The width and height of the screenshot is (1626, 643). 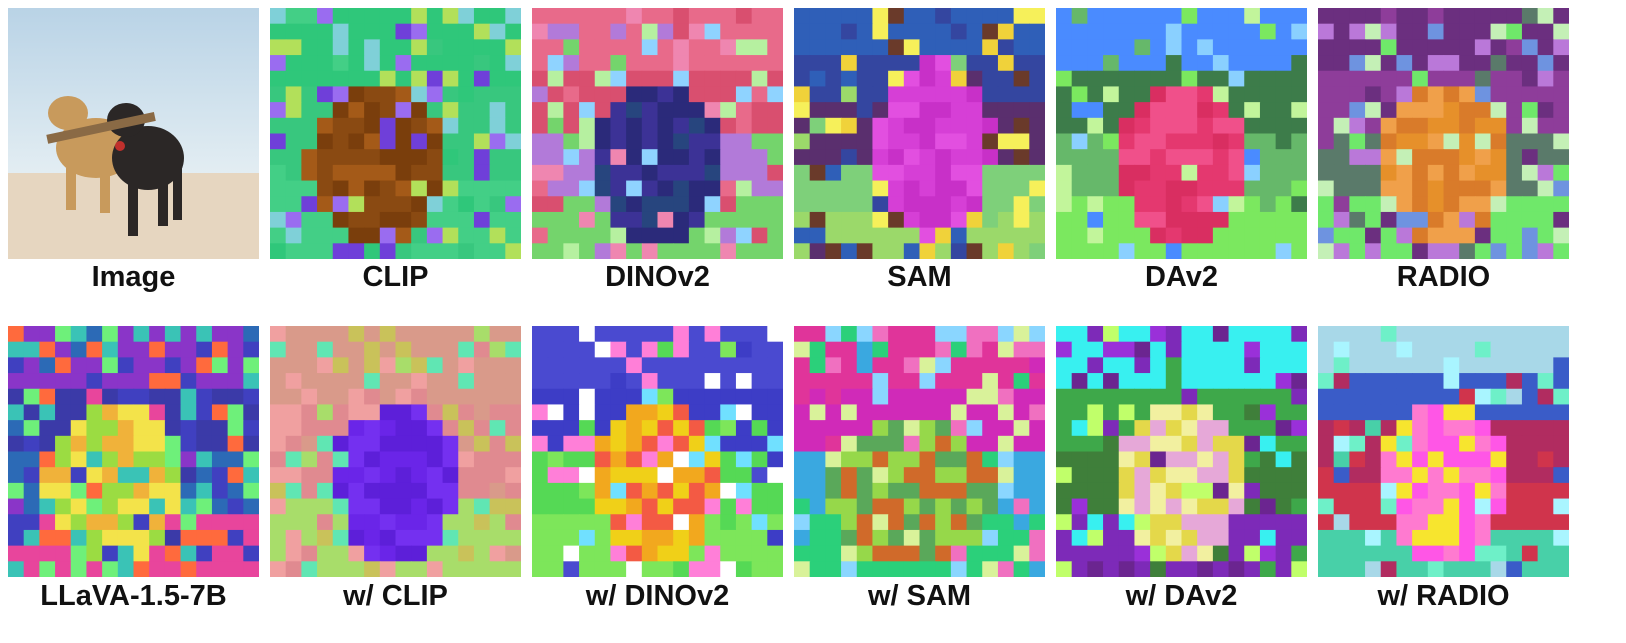 What do you see at coordinates (395, 596) in the screenshot?
I see `panel-label: w/ CLIP` at bounding box center [395, 596].